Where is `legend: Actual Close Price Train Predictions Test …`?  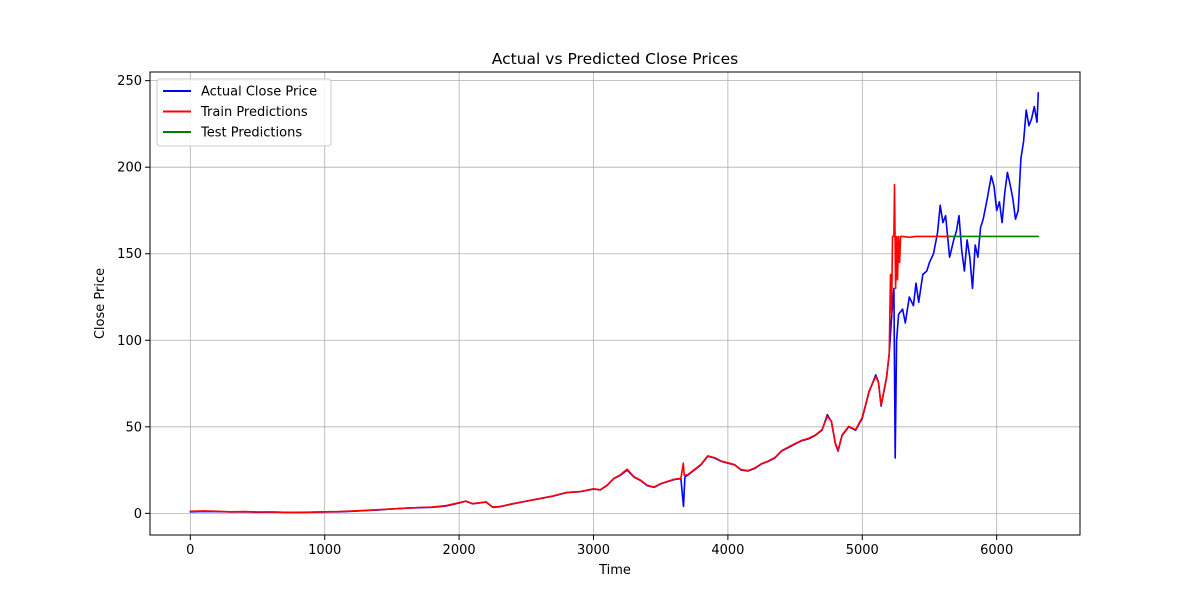
legend: Actual Close Price Train Predictions Test … is located at coordinates (244, 112).